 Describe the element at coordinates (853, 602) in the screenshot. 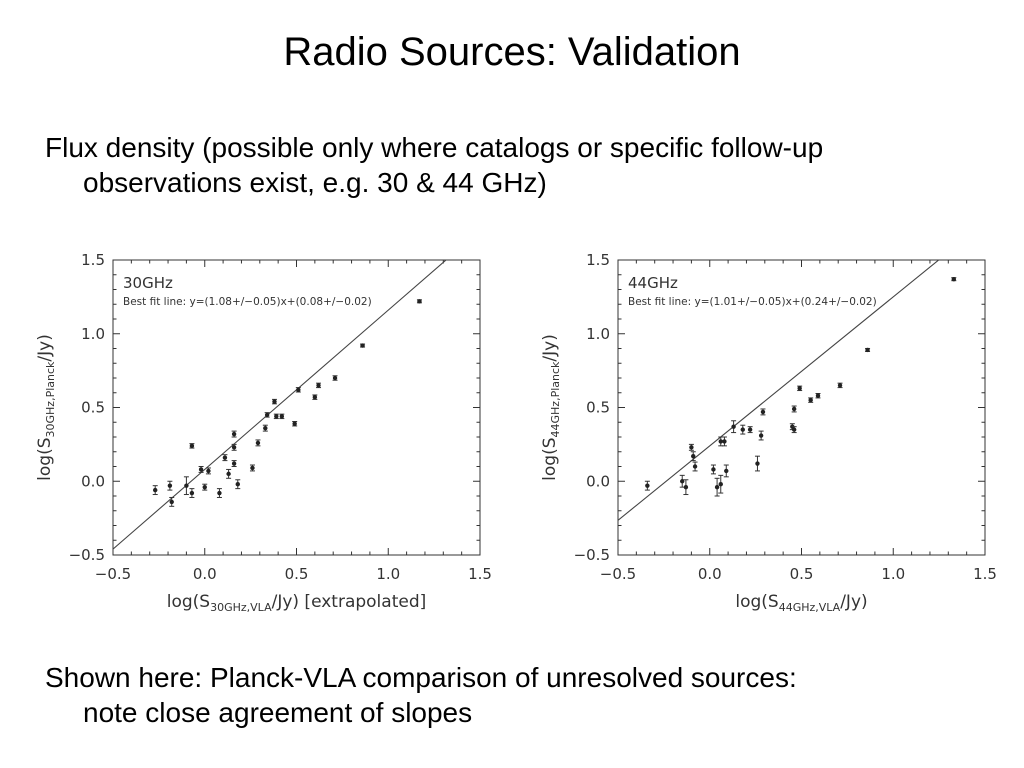

I see `x-axis-label-post: /Jy)` at that location.